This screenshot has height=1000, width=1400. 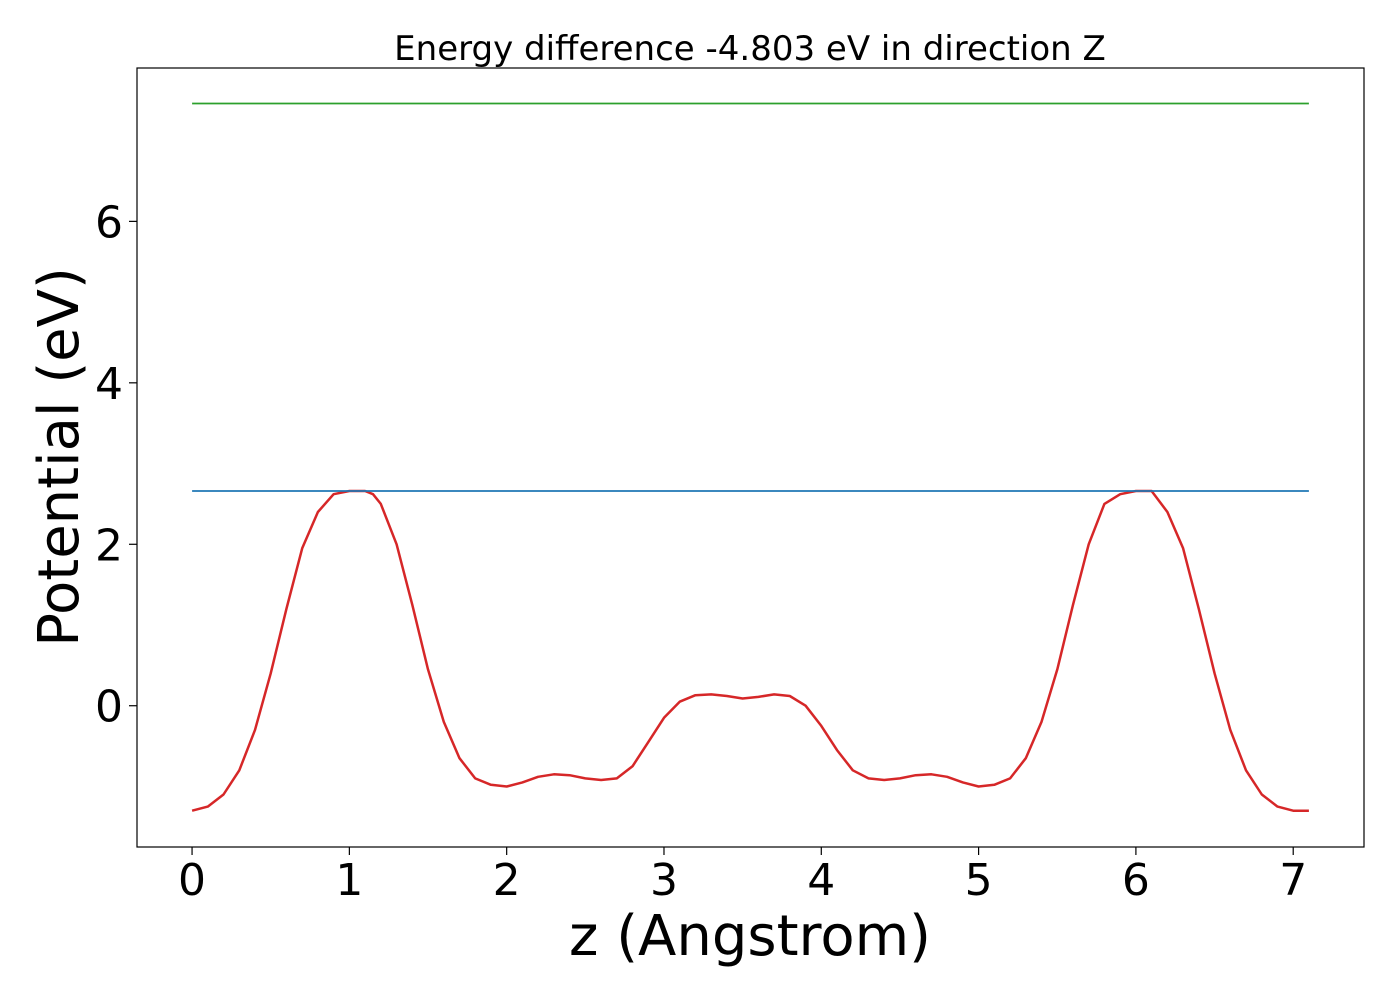 I want to click on x-tick-label: 6, so click(x=1136, y=880).